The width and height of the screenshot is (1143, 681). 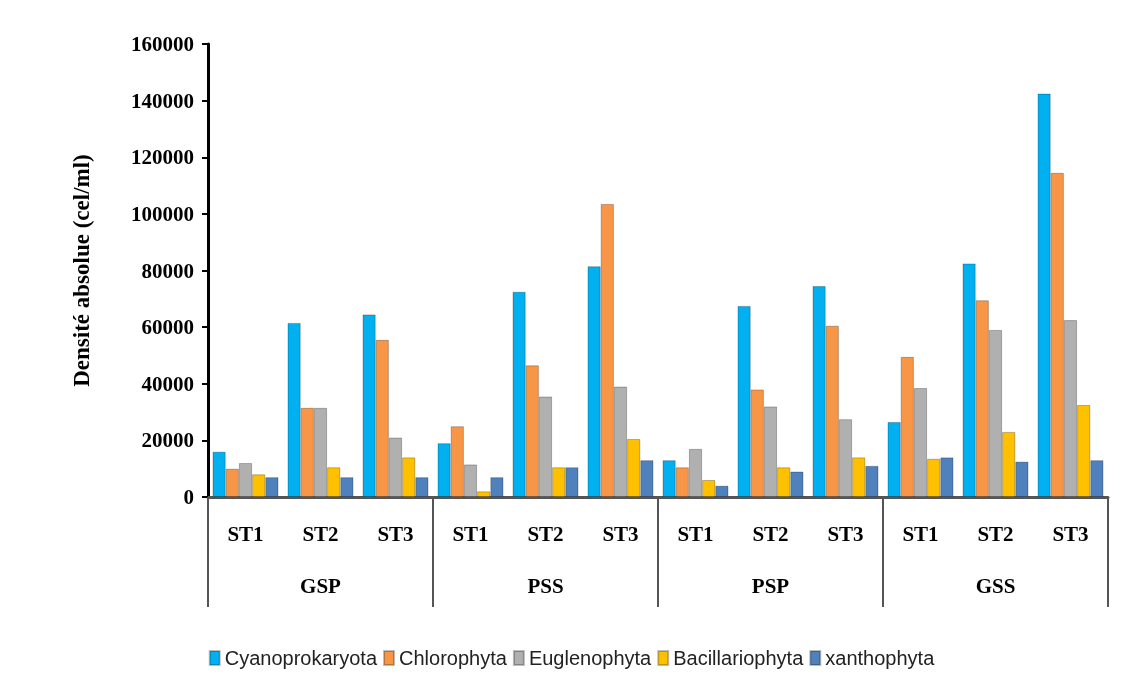 What do you see at coordinates (167, 327) in the screenshot?
I see `y-tick-label: 60000` at bounding box center [167, 327].